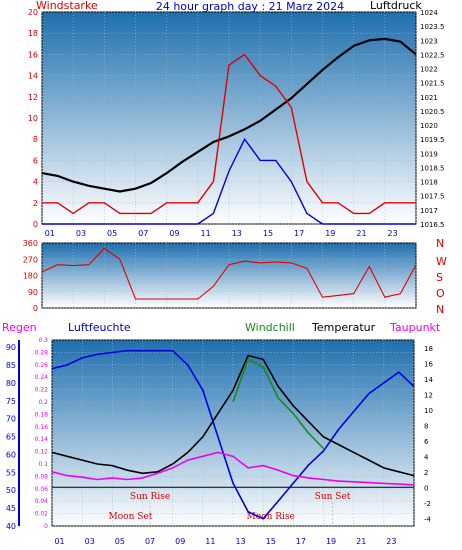 The image size is (462, 550). Describe the element at coordinates (35, 182) in the screenshot. I see `y-tick-label-wind: 4` at that location.